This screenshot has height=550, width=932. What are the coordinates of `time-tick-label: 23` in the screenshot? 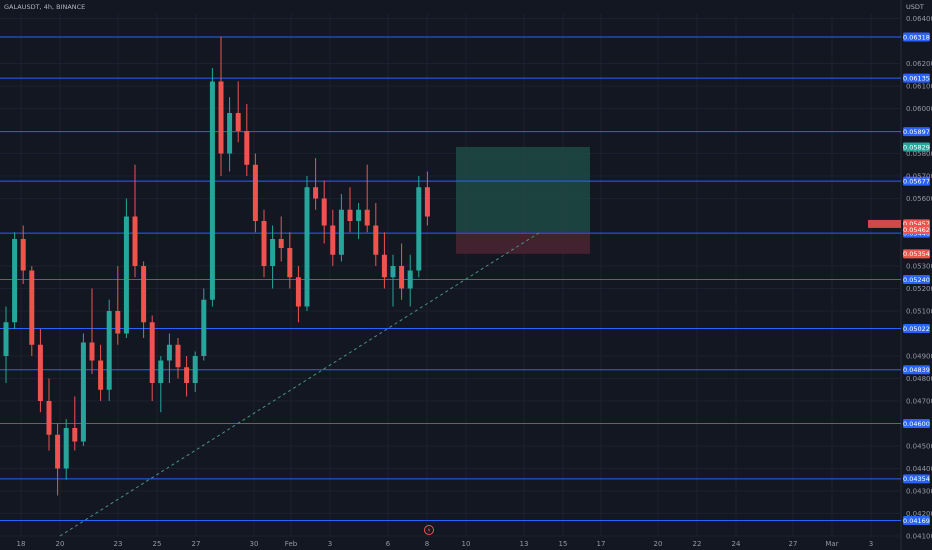 It's located at (118, 544).